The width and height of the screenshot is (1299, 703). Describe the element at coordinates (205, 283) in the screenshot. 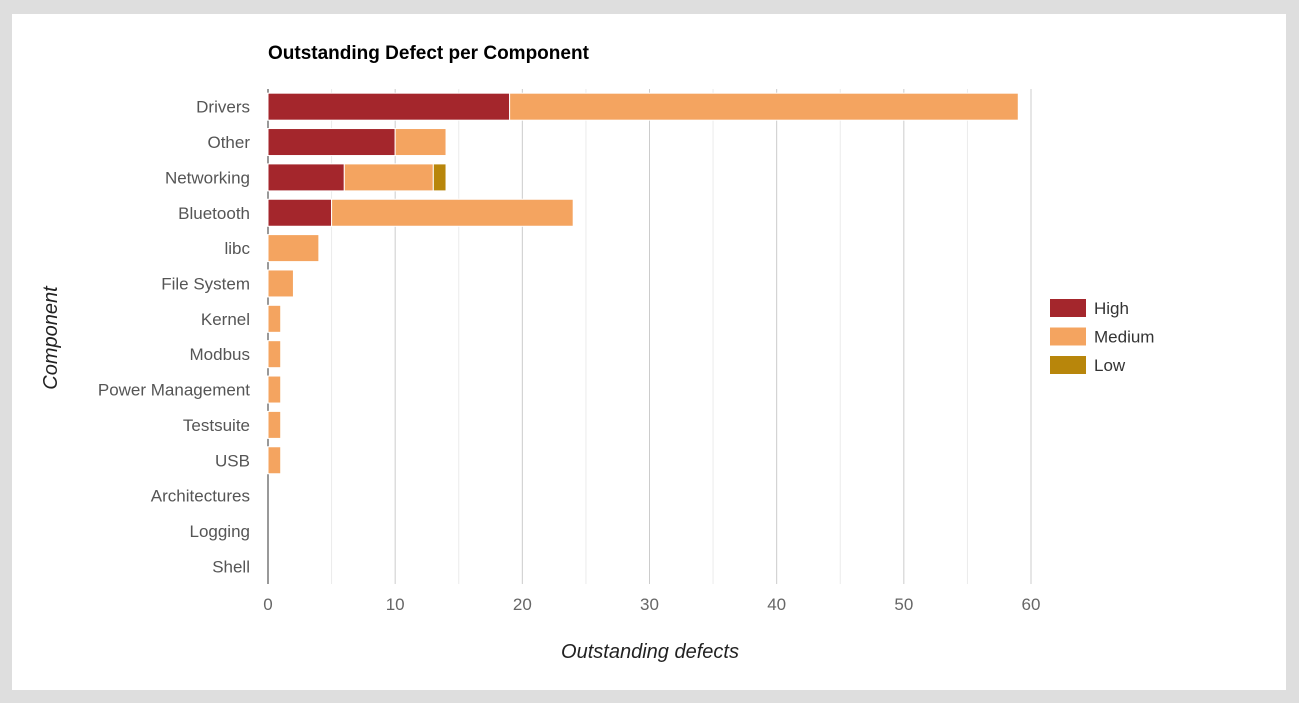

I see `y-category-label: File System` at that location.